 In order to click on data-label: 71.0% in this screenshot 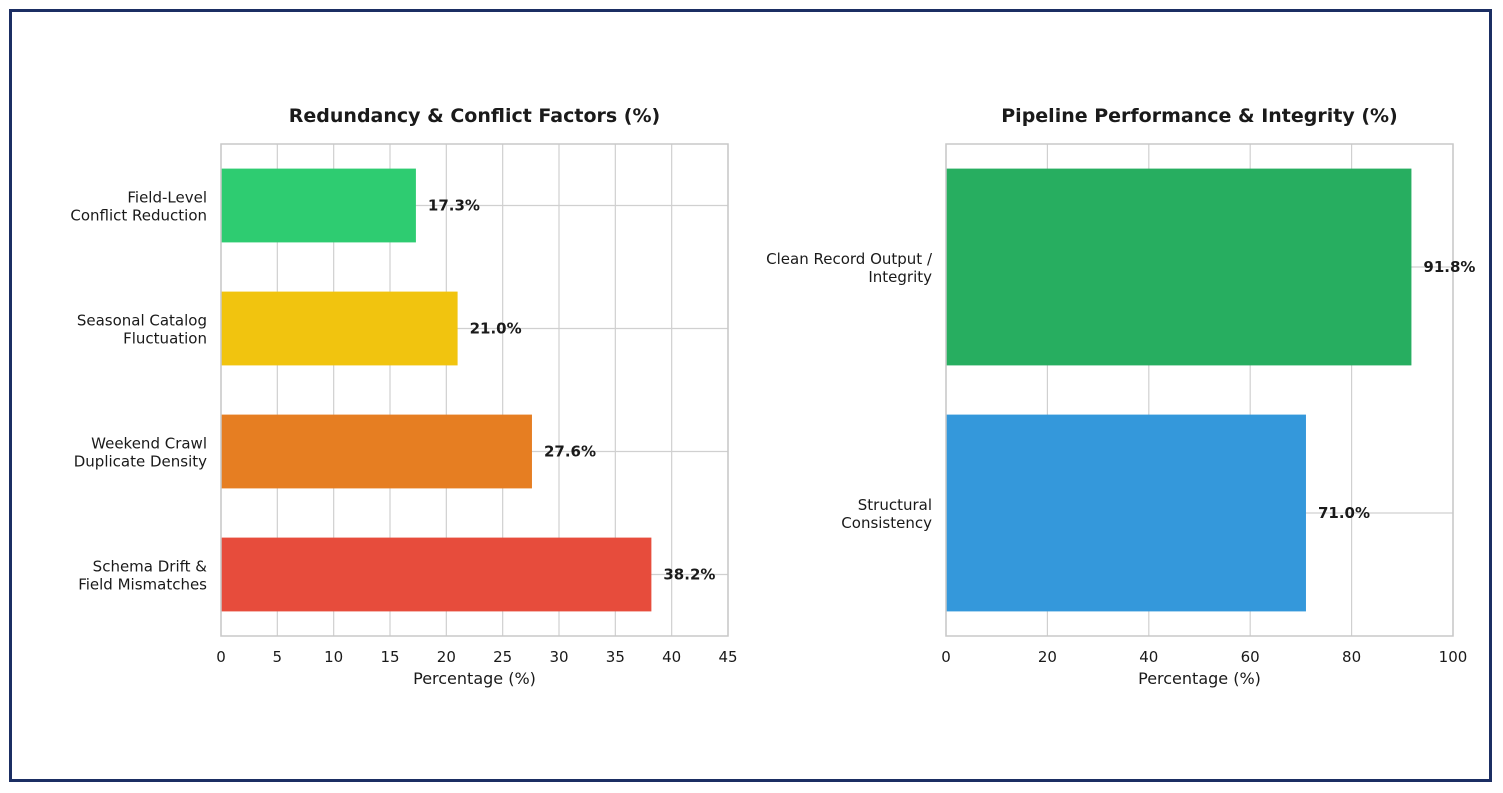, I will do `click(1344, 513)`.